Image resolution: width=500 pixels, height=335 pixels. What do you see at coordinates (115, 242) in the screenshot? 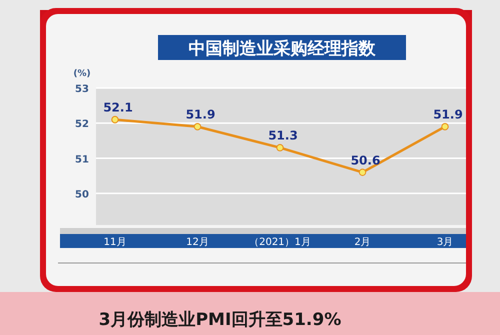
I see `x-tick-label: 11月` at bounding box center [115, 242].